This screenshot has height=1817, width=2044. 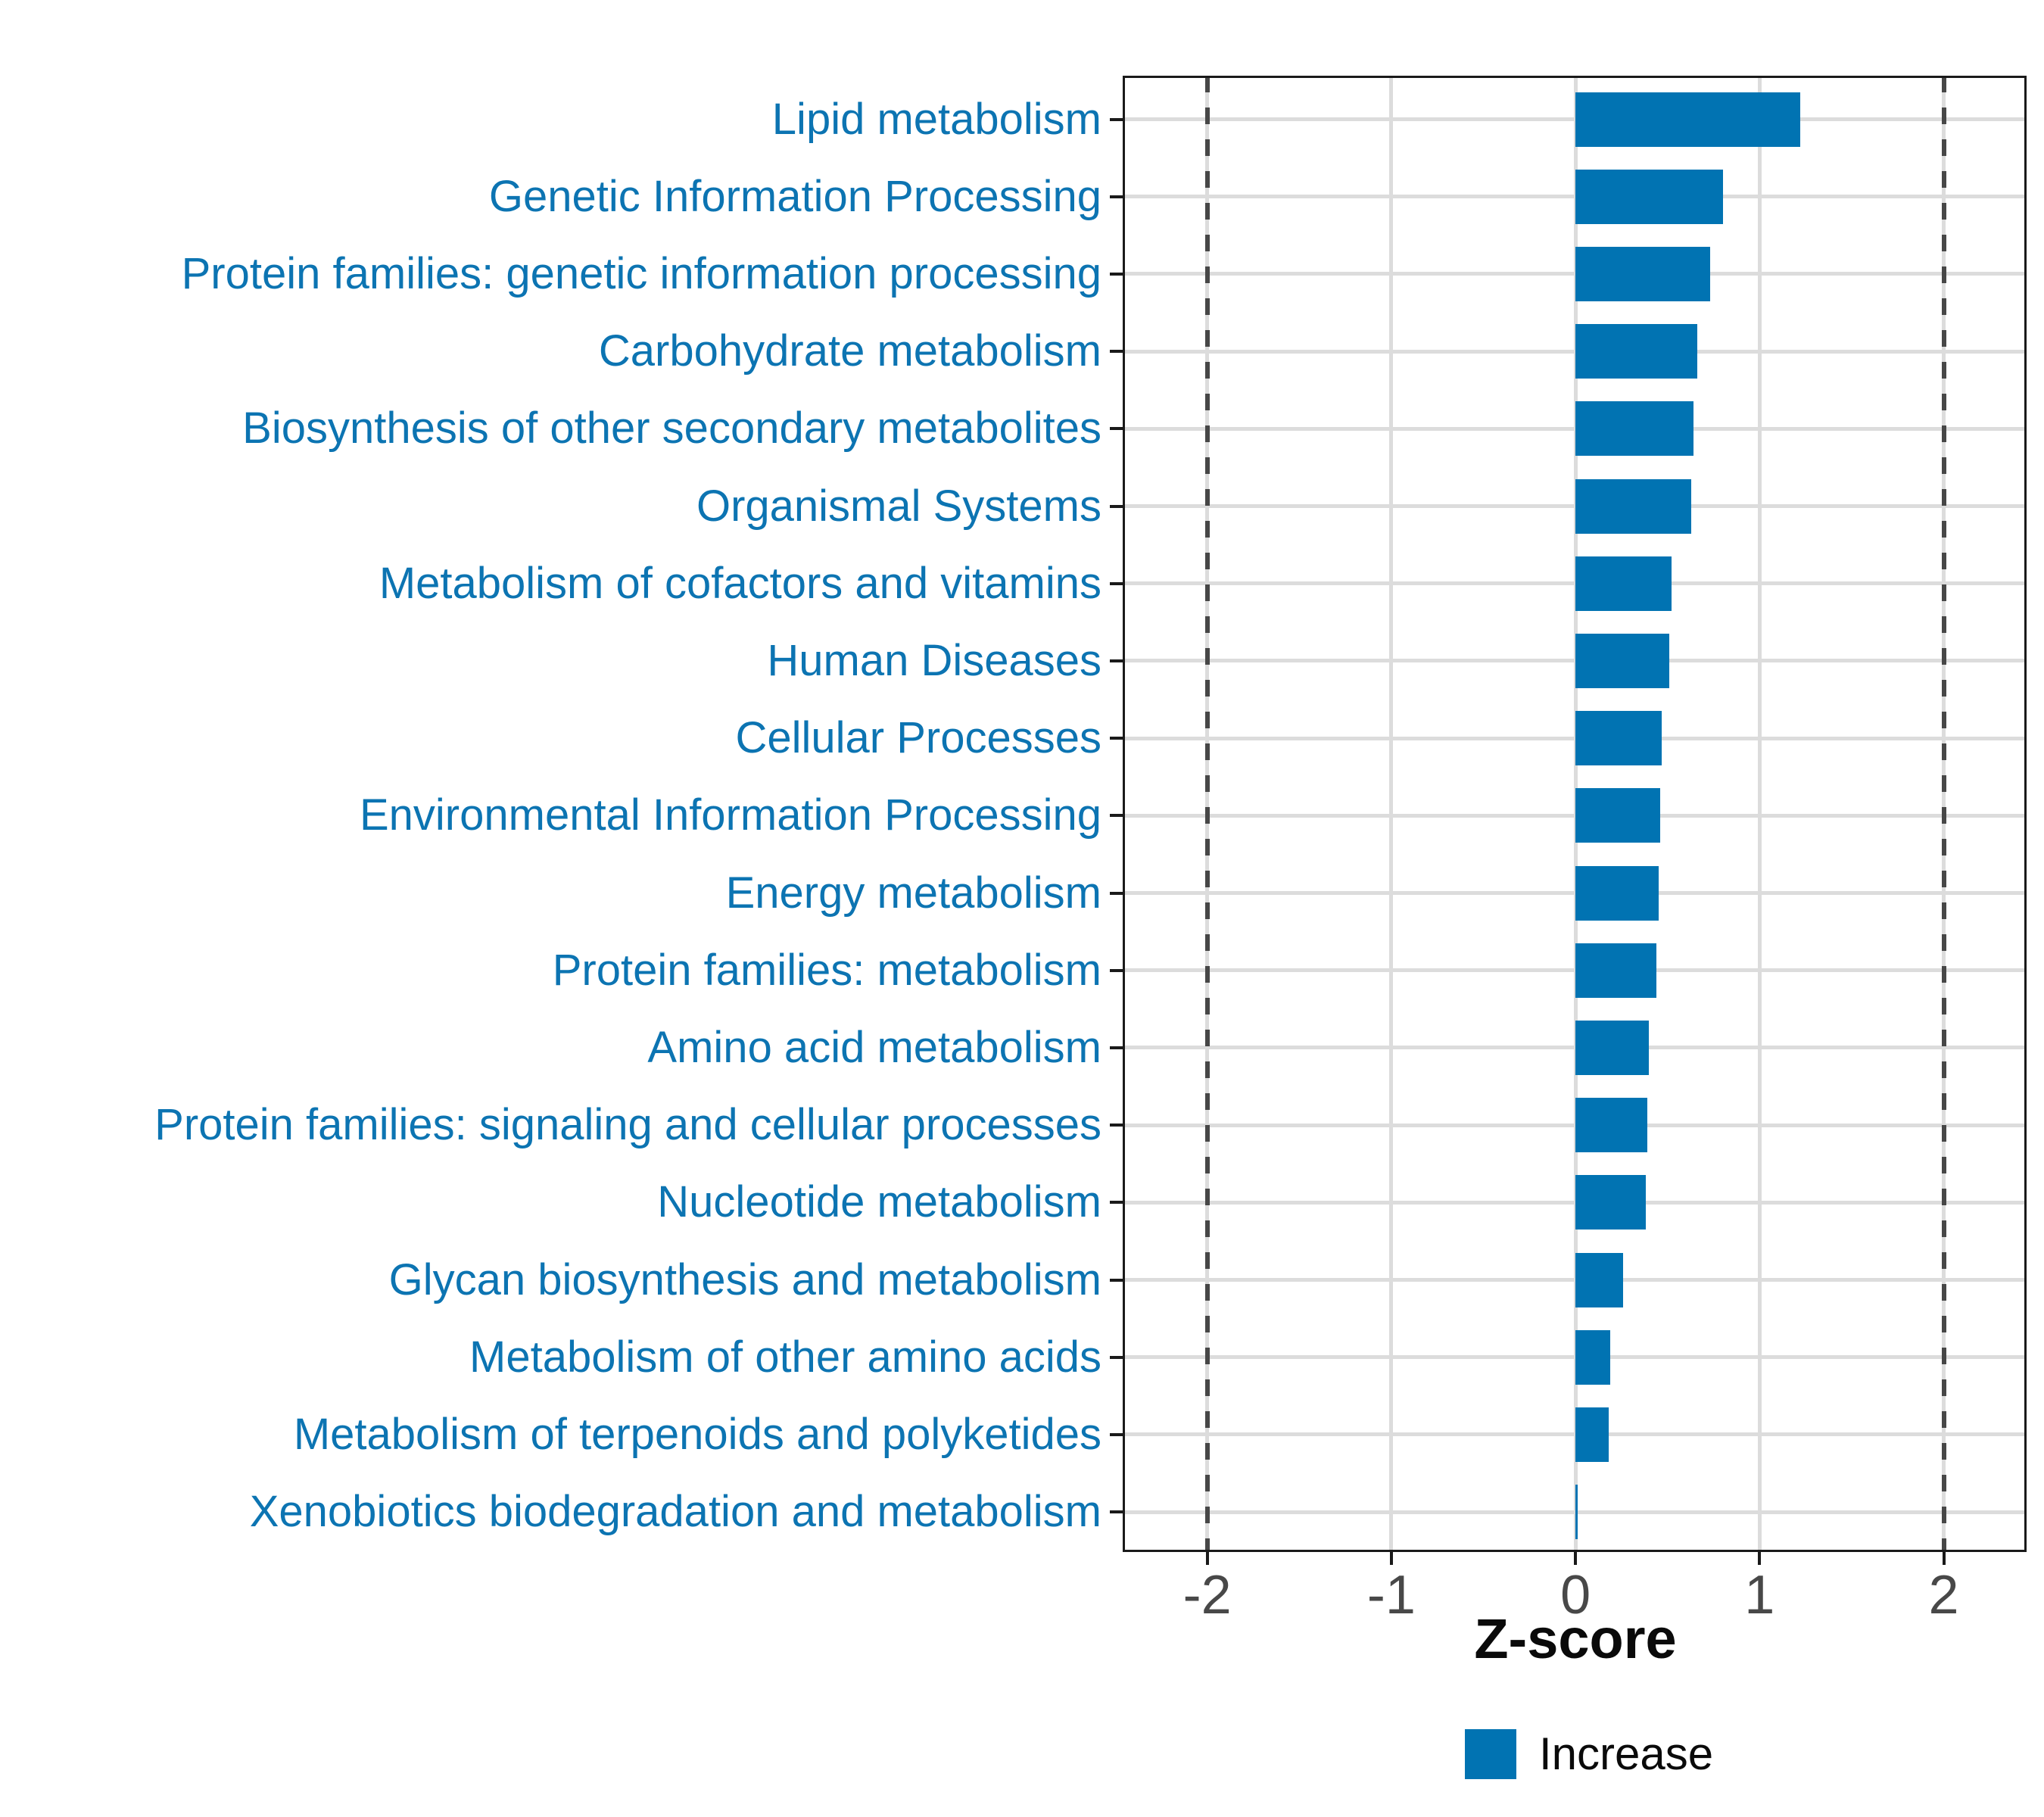 I want to click on legend-swatch-increase, so click(x=1490, y=1754).